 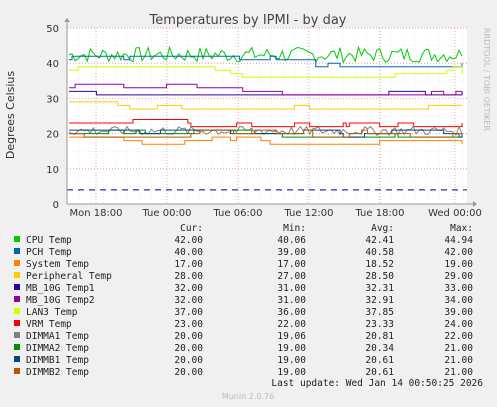 What do you see at coordinates (486, 79) in the screenshot?
I see `rrdtool-credit: RRDTOOL / TOBI OETIKER` at bounding box center [486, 79].